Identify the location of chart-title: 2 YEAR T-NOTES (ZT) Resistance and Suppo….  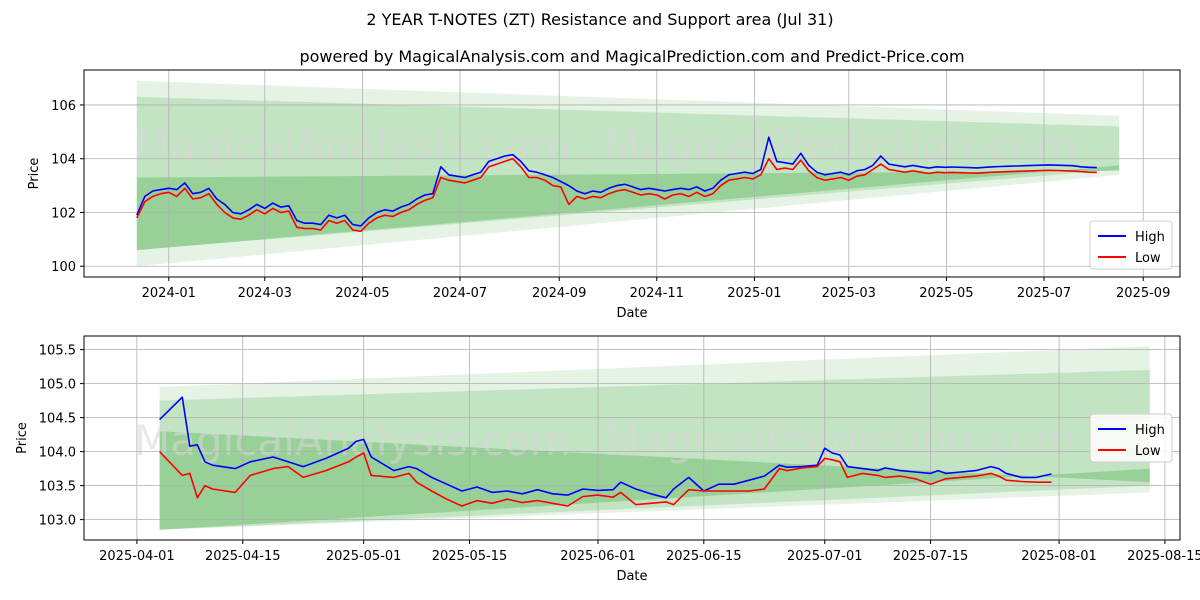
(599, 19).